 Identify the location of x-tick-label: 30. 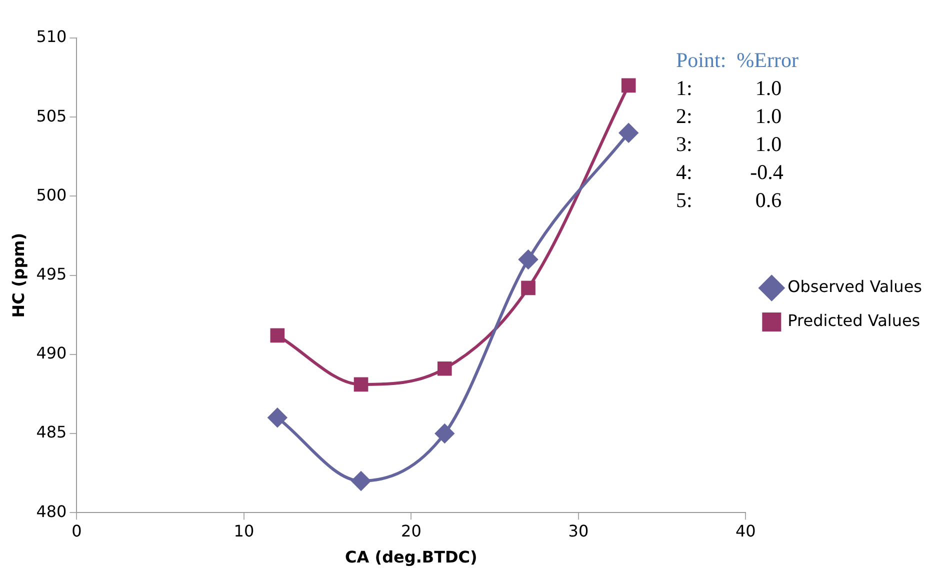
(578, 530).